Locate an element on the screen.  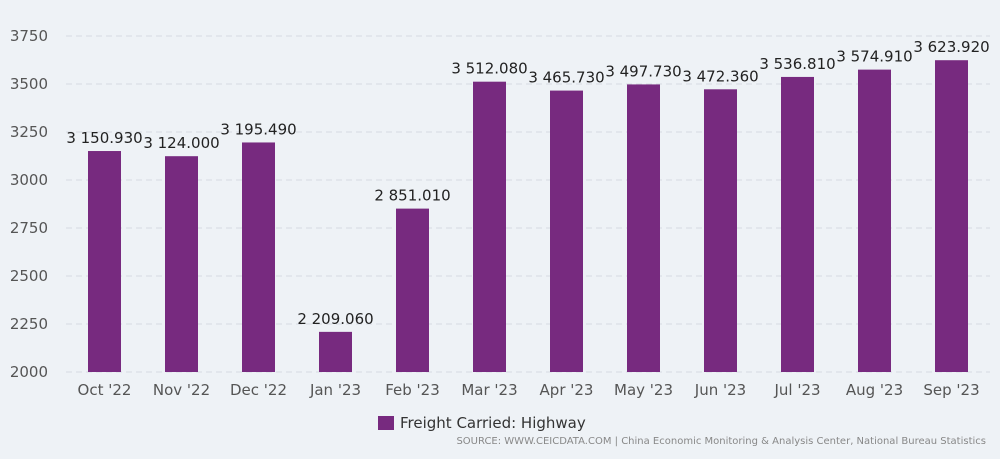
data-label: 3 472.360 is located at coordinates (720, 76).